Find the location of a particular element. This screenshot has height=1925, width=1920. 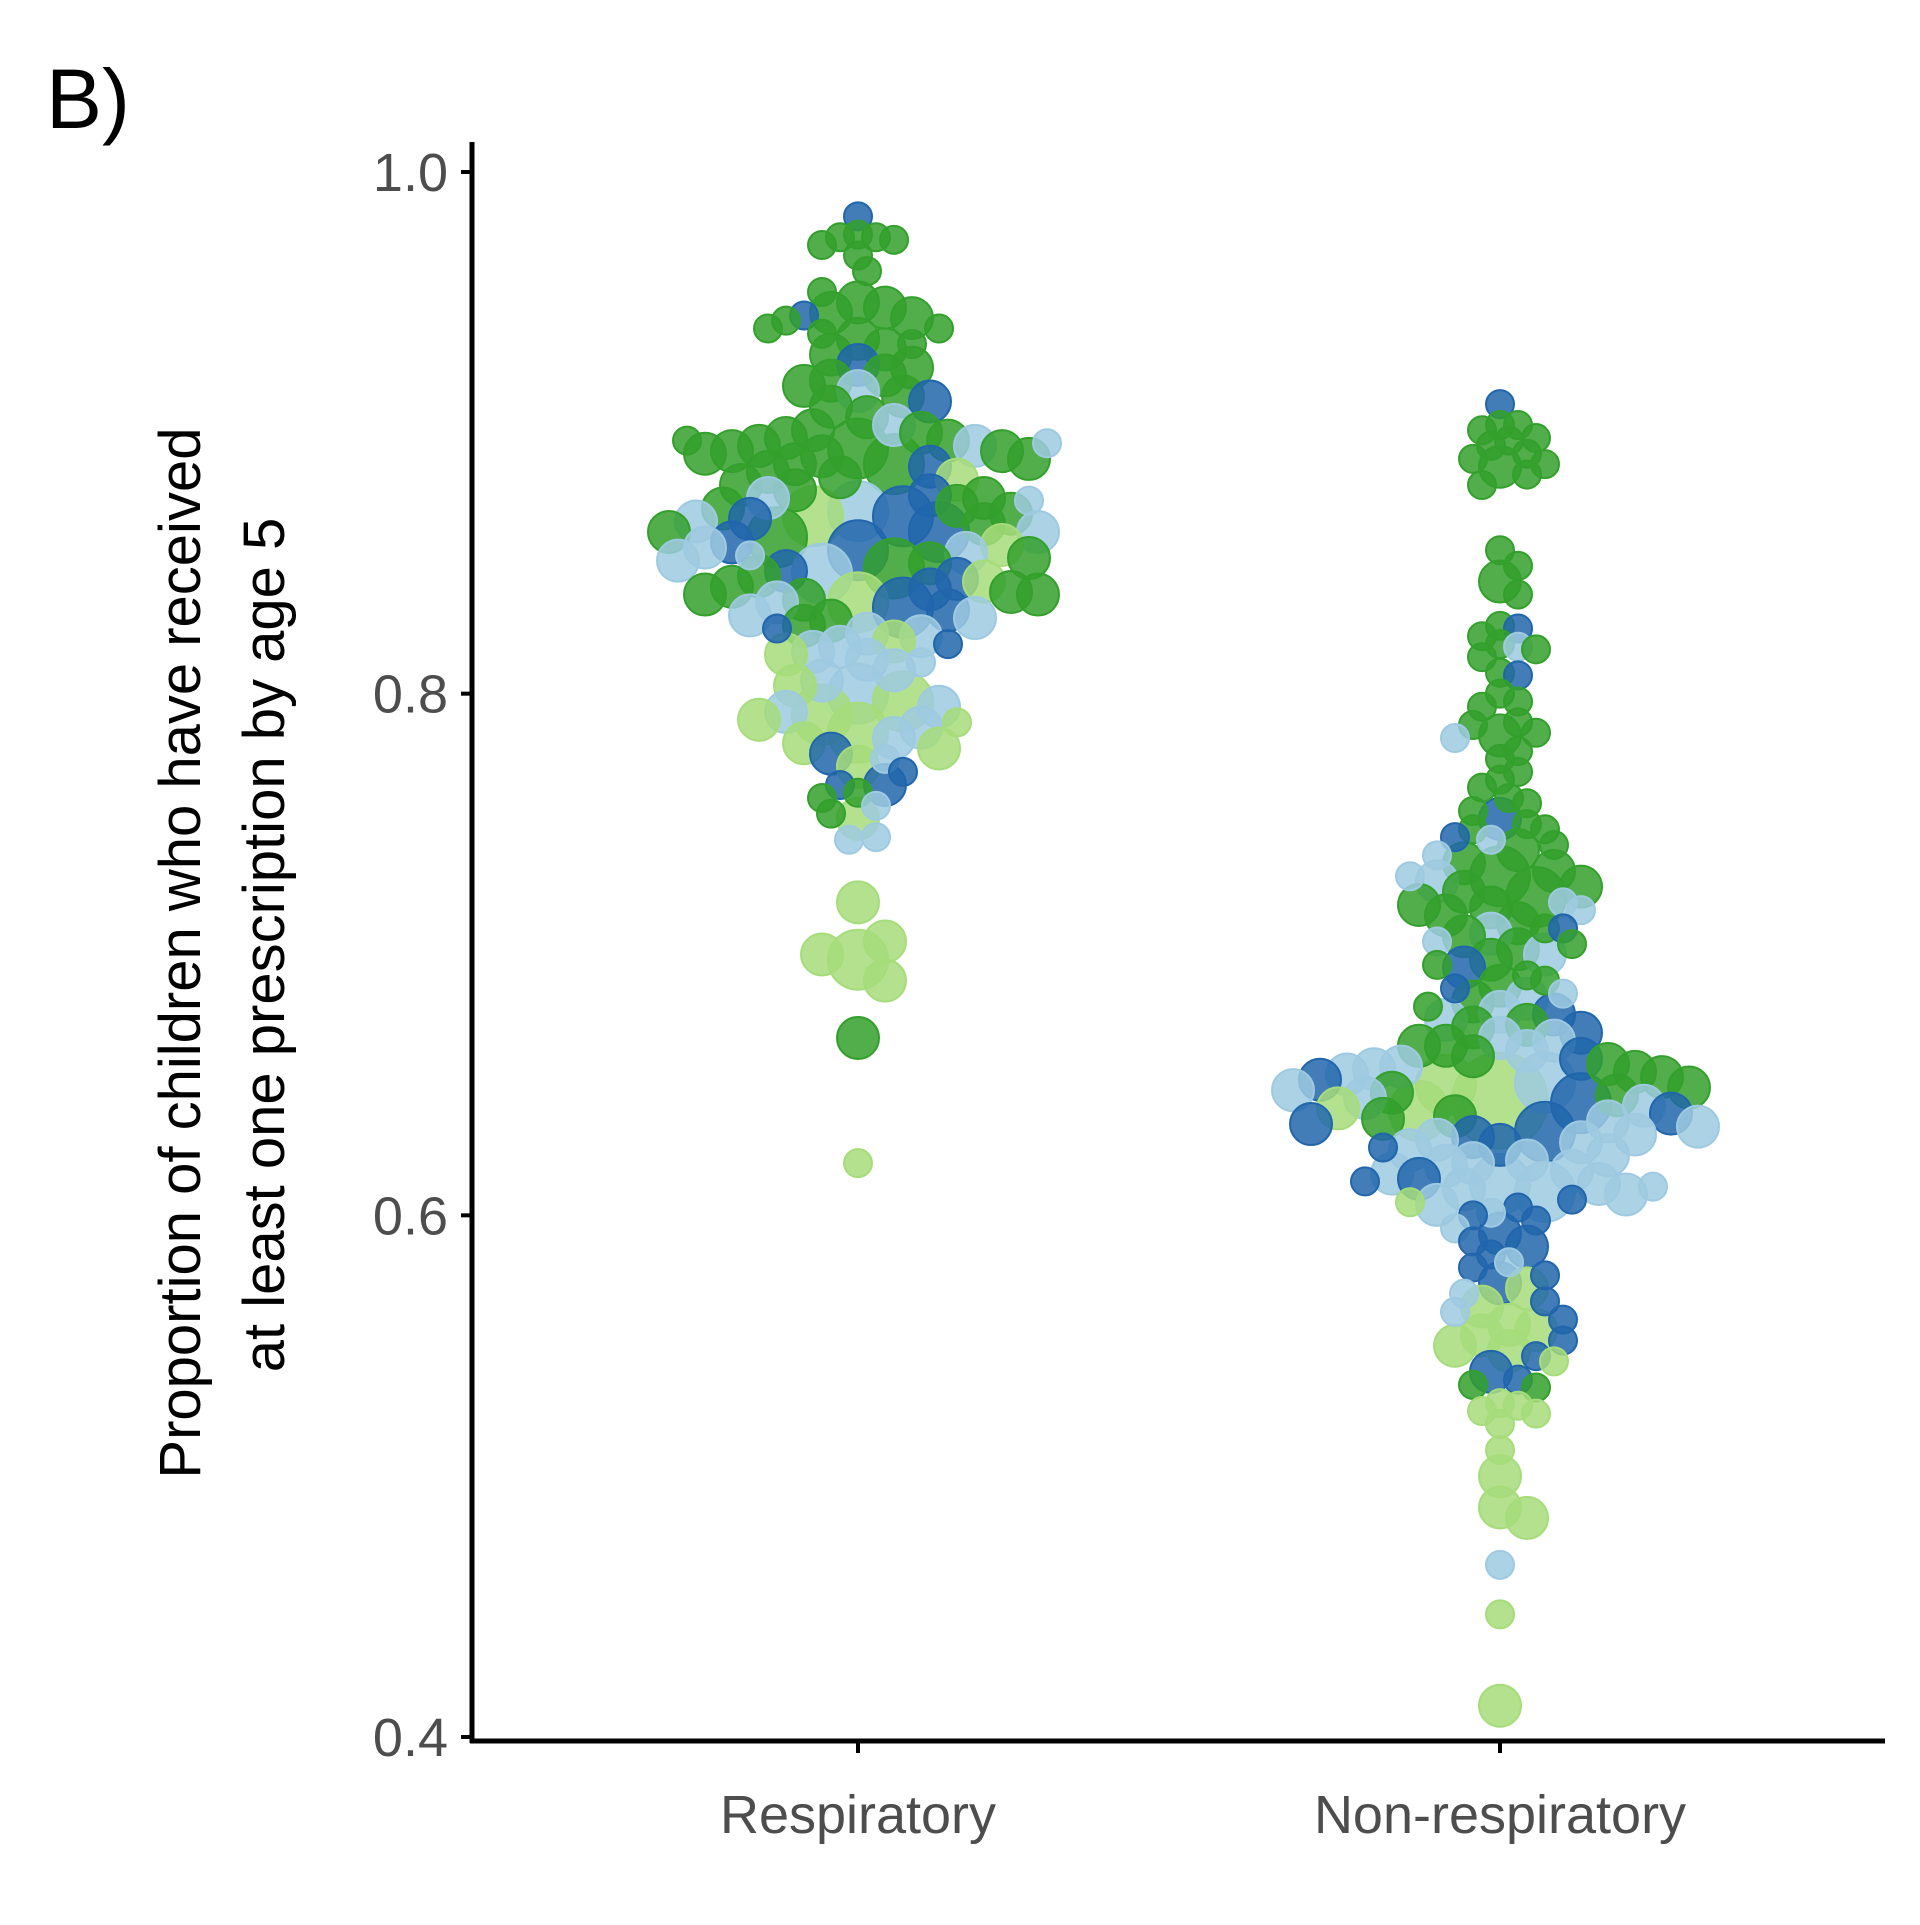

y-axis-title-line-2: at least one prescription by age 5 is located at coordinates (264, 945).